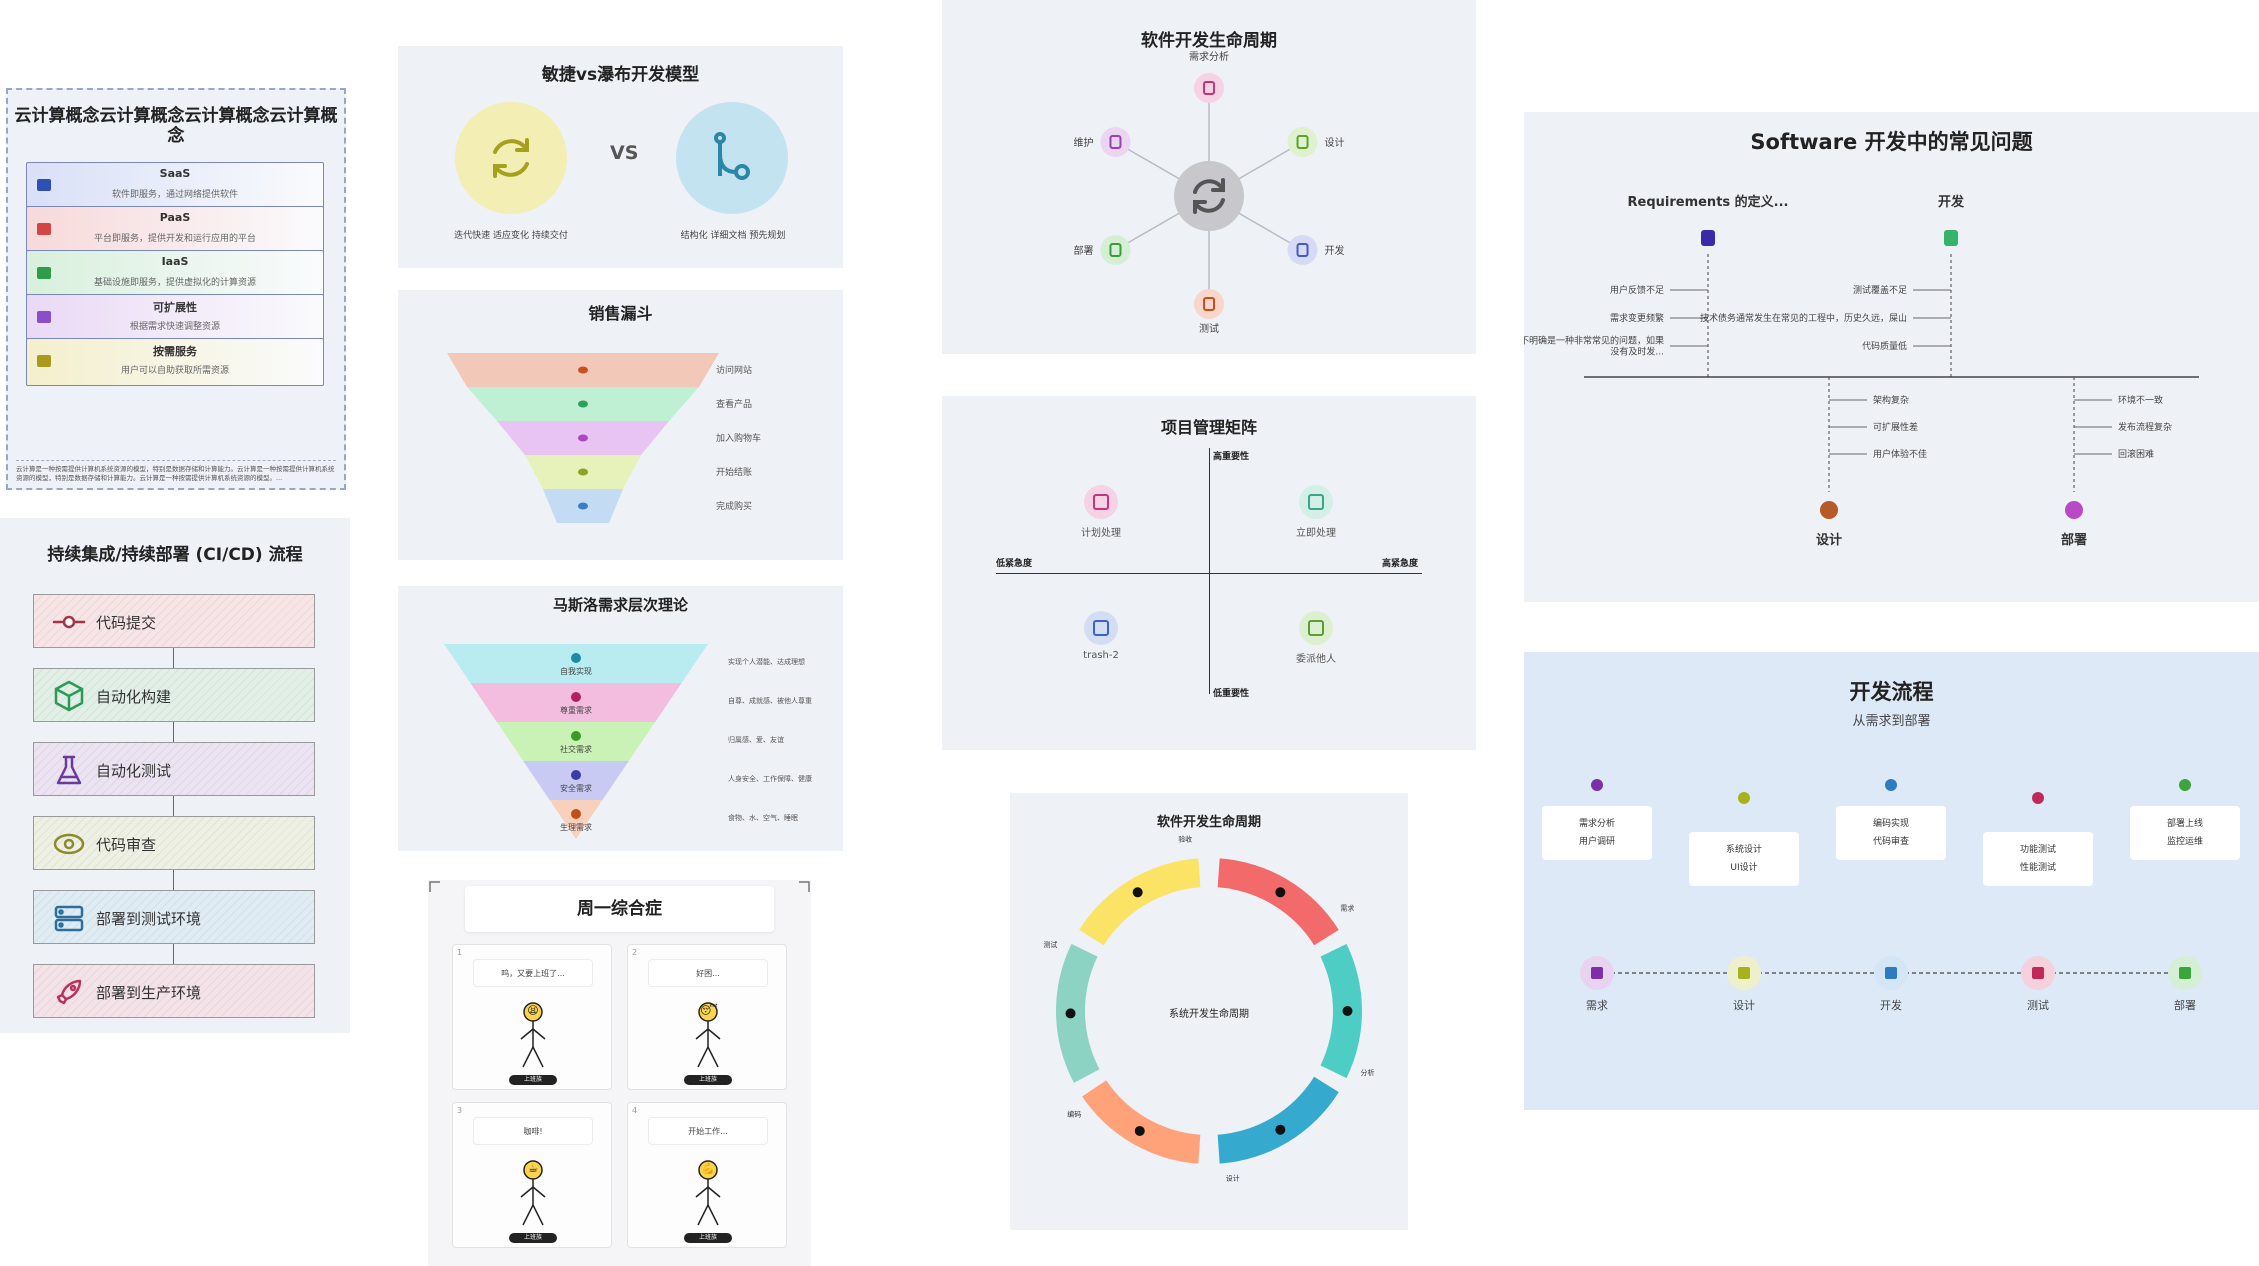 This screenshot has height=1266, width=2259. What do you see at coordinates (1891, 785) in the screenshot?
I see `step-icon` at bounding box center [1891, 785].